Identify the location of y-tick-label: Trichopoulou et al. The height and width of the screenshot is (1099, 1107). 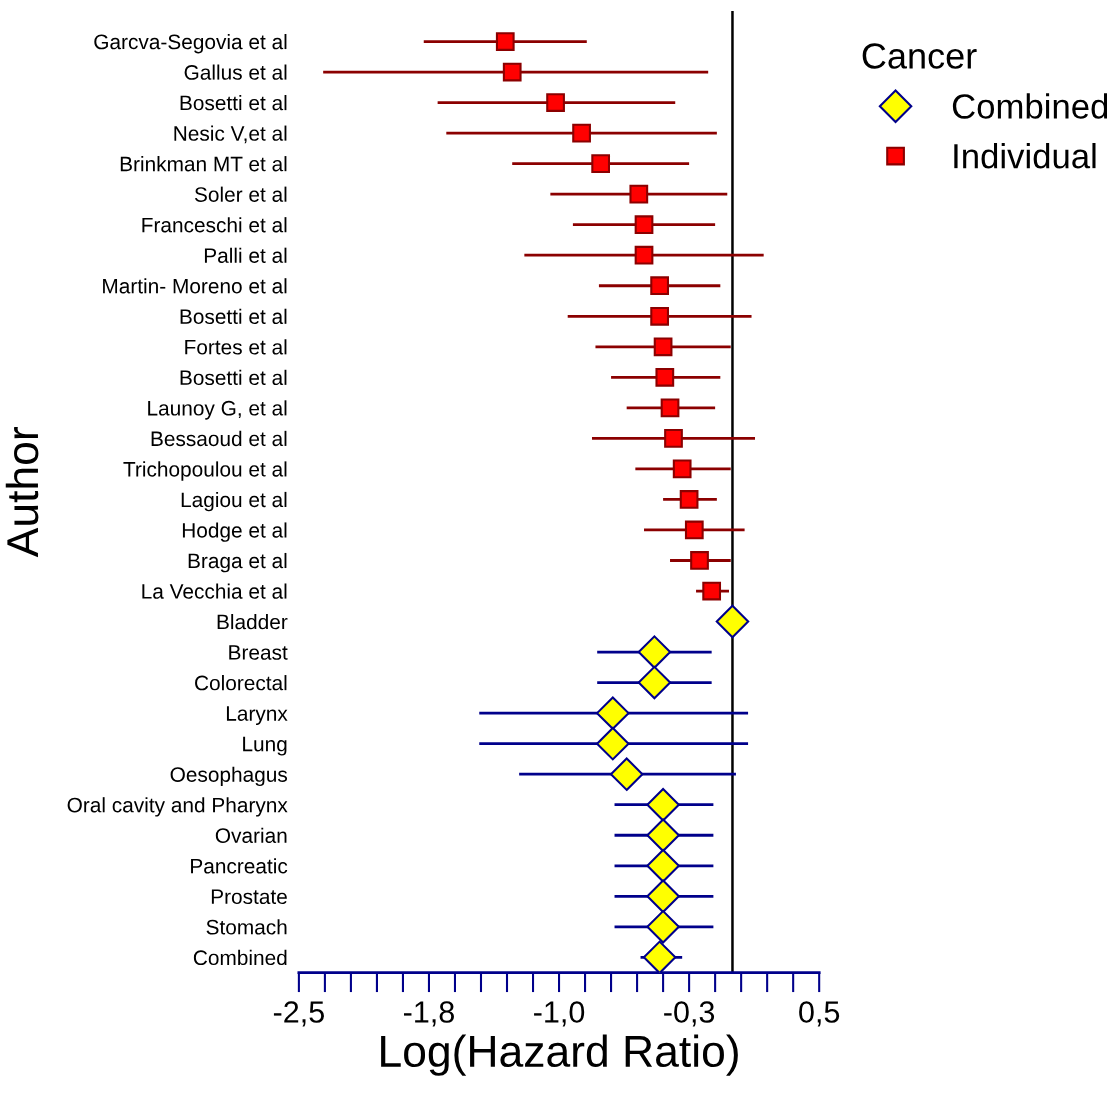
(205, 471).